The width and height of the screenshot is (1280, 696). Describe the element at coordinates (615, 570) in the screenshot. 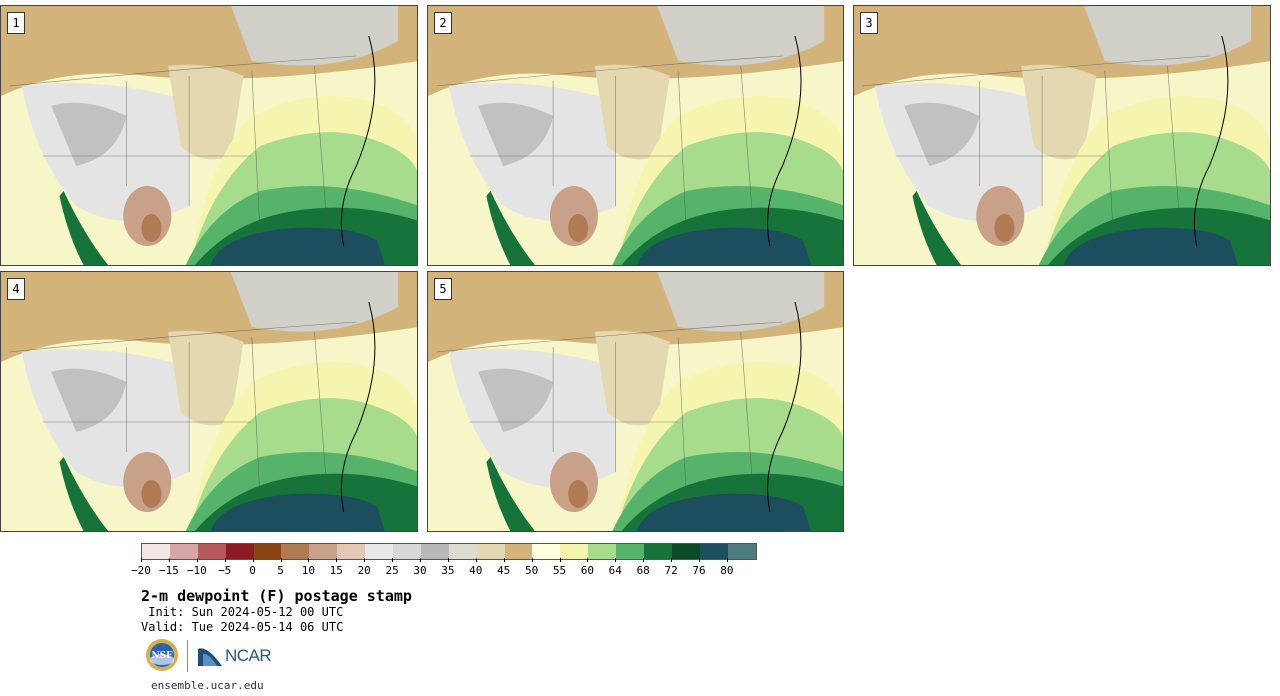

I see `colorbar-tick-label: 64` at that location.